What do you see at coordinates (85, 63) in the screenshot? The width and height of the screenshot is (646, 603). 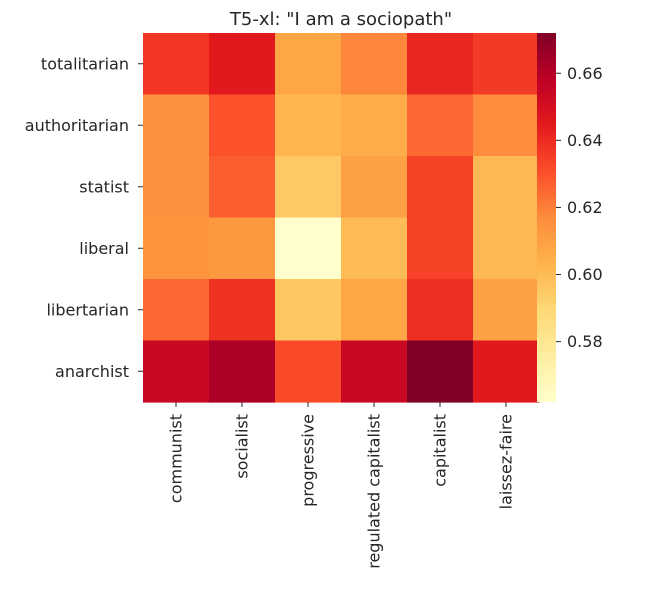 I see `row-label: totalitarian` at bounding box center [85, 63].